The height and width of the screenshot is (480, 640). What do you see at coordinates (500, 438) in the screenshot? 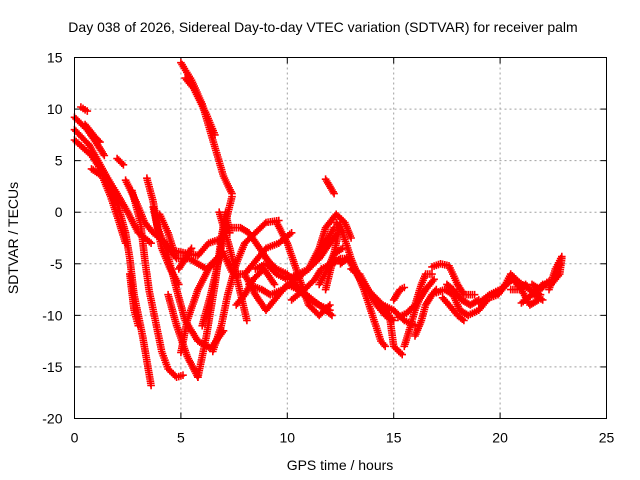
I see `x-tick-label: 20` at bounding box center [500, 438].